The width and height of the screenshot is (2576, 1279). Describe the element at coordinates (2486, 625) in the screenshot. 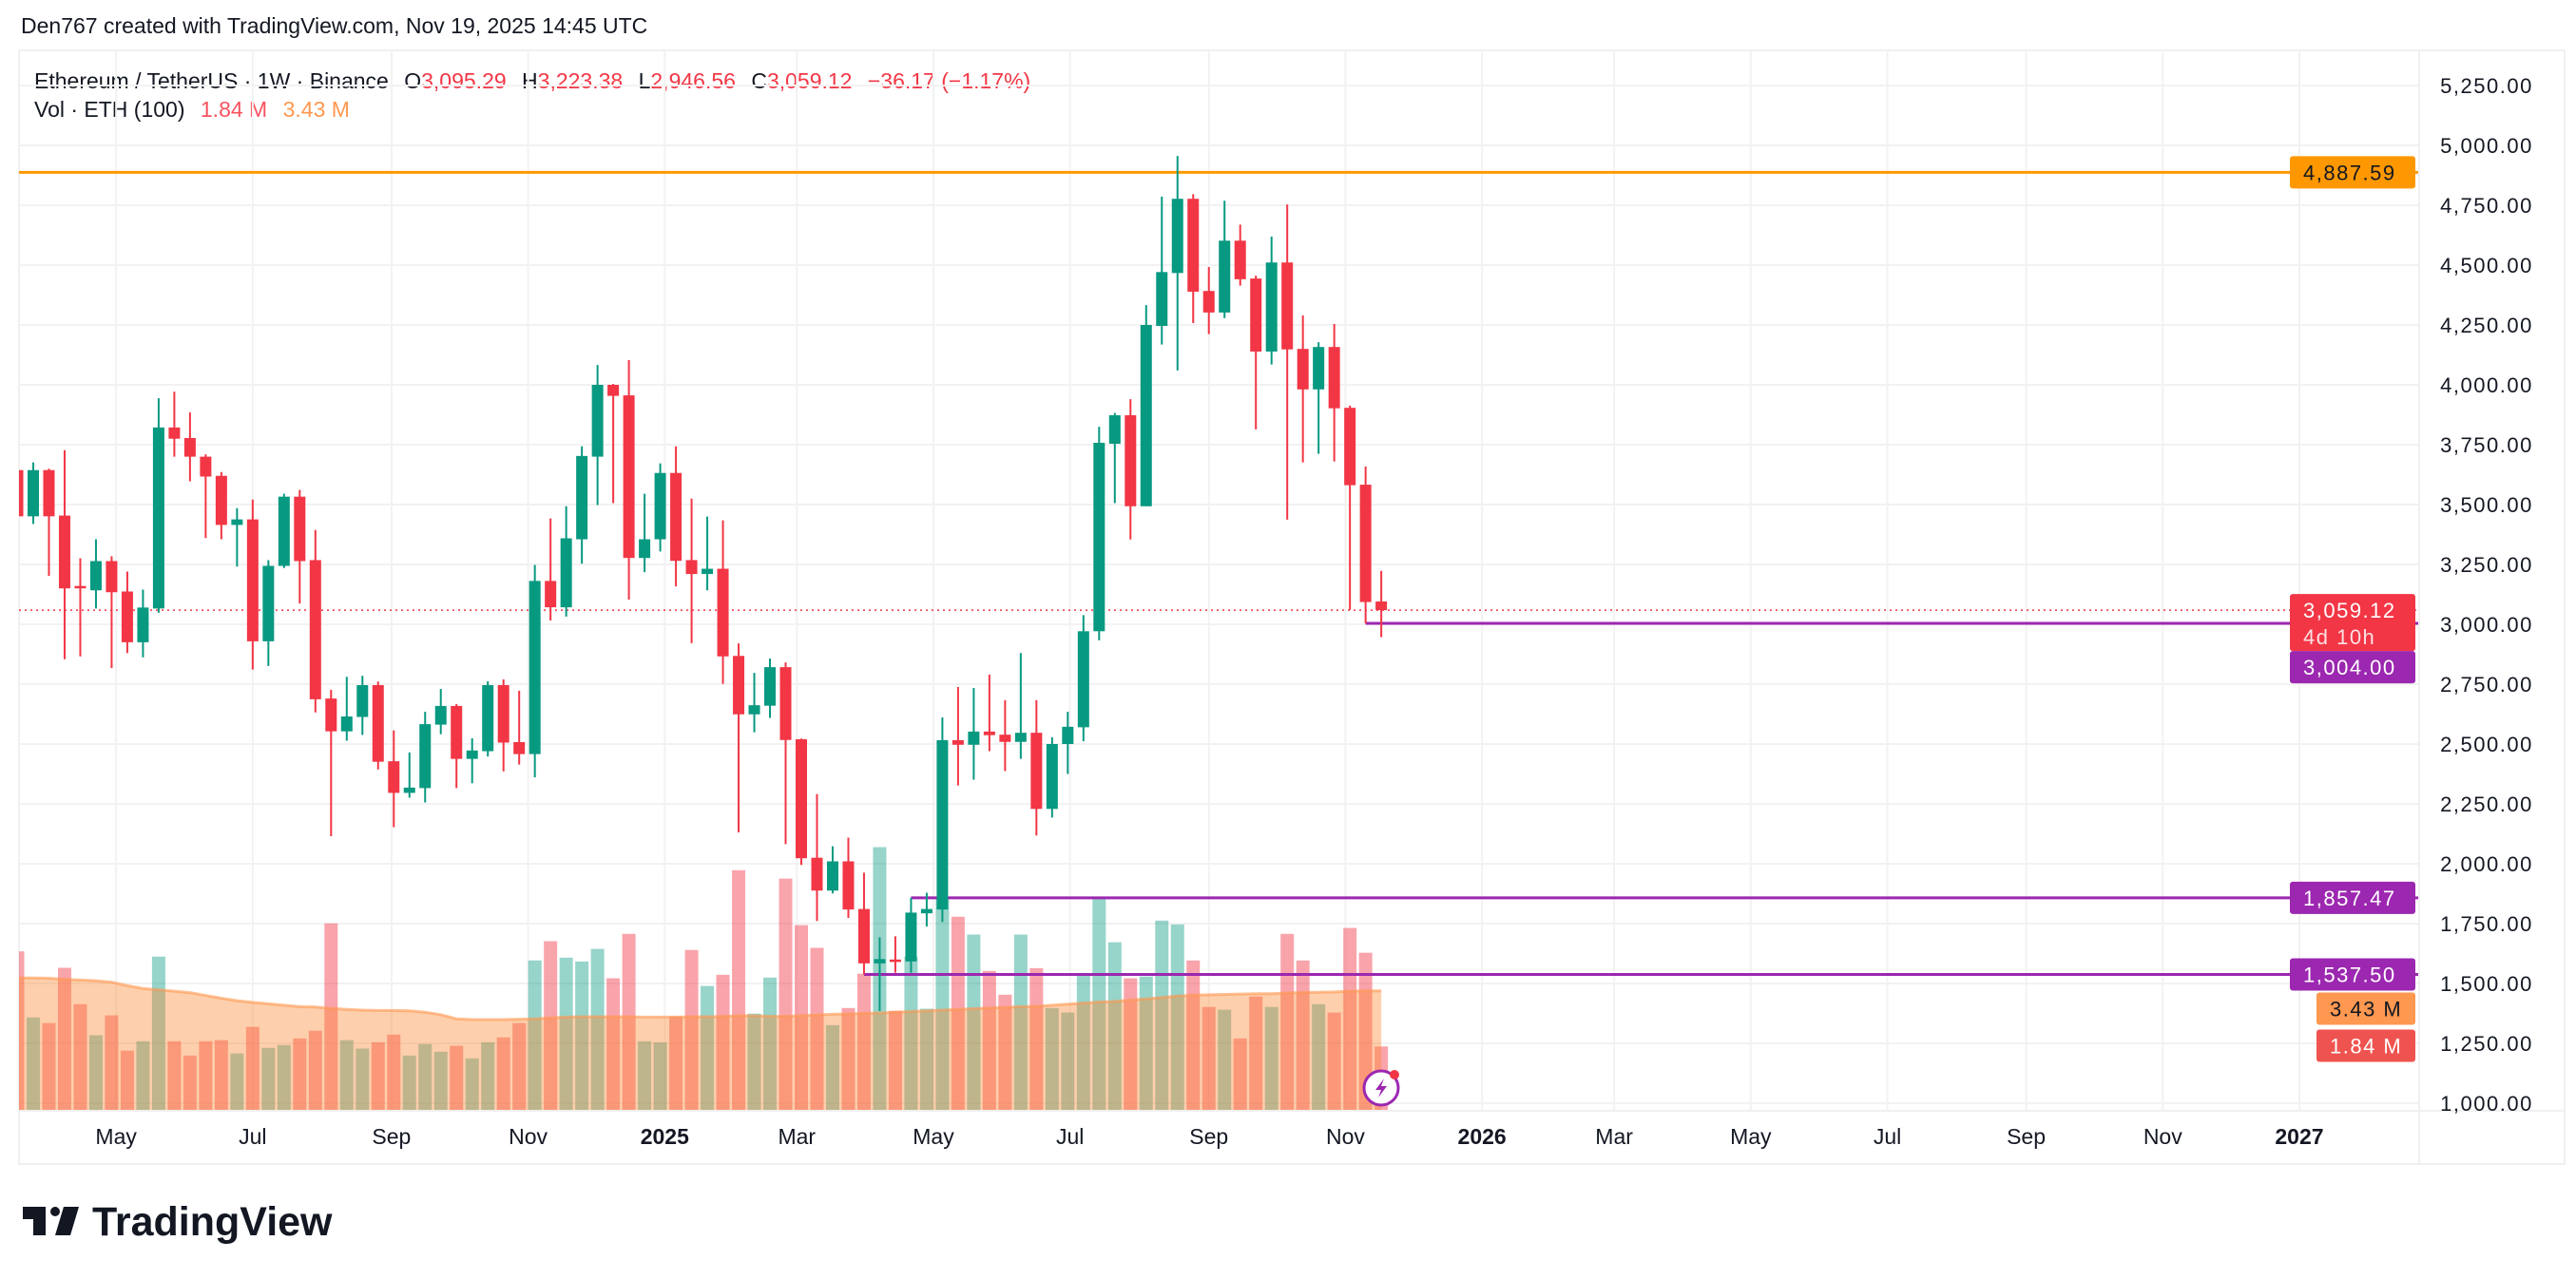

I see `price-tick-label: 3,000.00` at that location.